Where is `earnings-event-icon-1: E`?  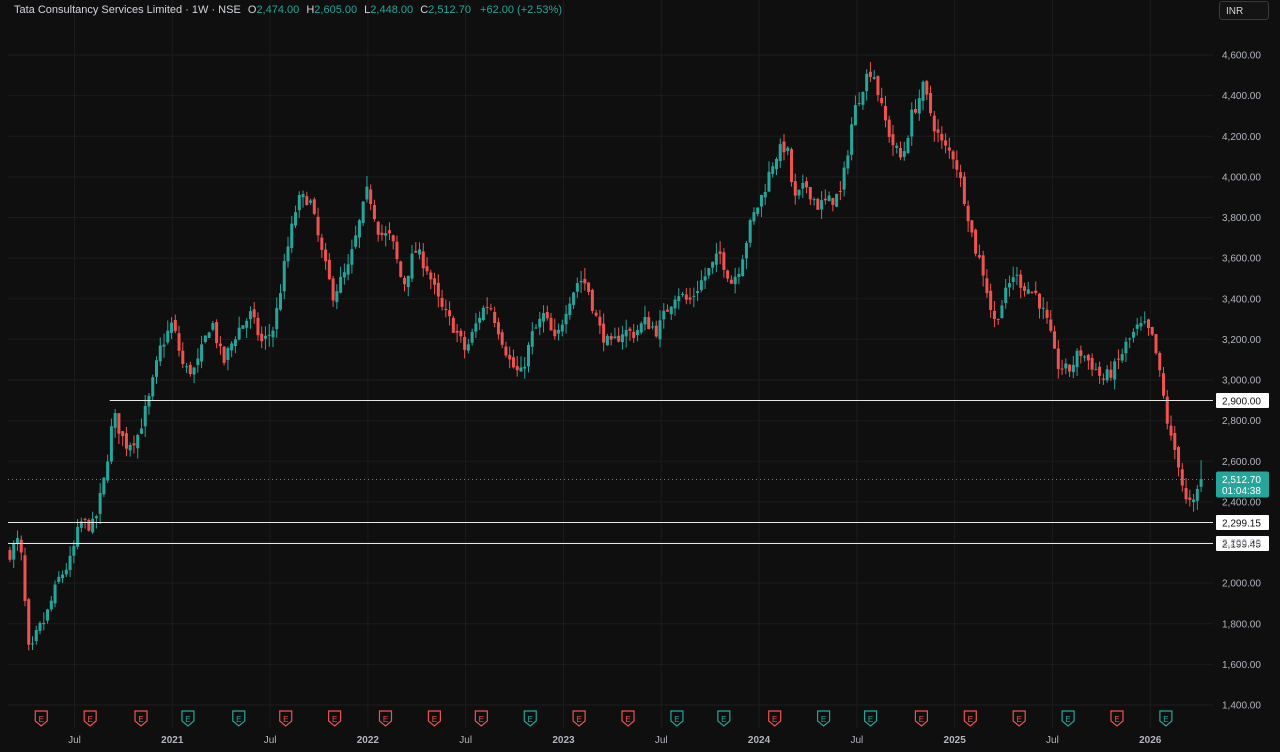 earnings-event-icon-1: E is located at coordinates (90, 718).